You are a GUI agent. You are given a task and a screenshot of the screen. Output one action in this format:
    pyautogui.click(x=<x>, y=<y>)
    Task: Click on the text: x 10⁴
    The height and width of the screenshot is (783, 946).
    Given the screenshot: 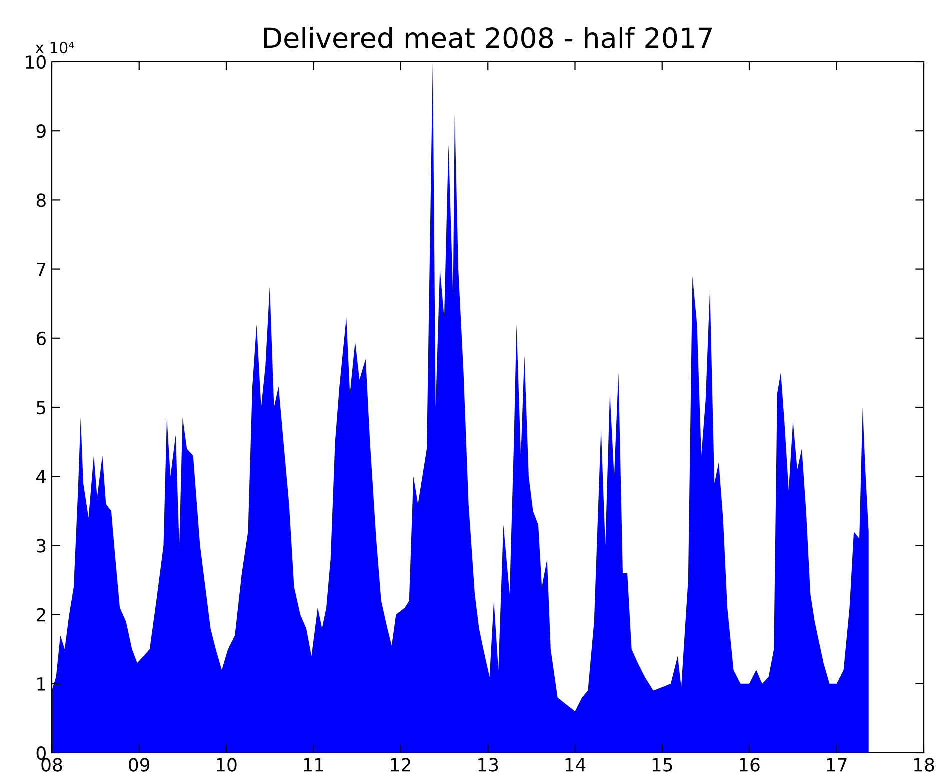 What is the action you would take?
    pyautogui.click(x=55, y=48)
    